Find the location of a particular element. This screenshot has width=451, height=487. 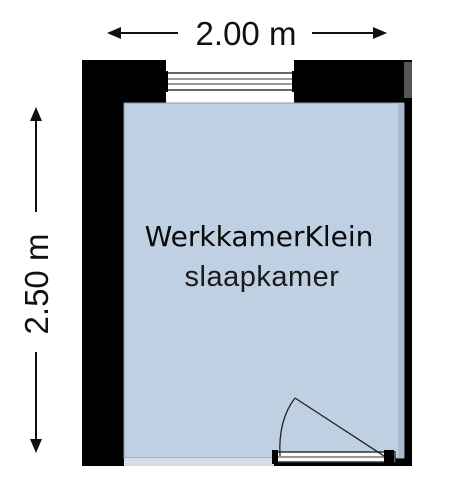

width-label: 2.00 m is located at coordinates (246, 33).